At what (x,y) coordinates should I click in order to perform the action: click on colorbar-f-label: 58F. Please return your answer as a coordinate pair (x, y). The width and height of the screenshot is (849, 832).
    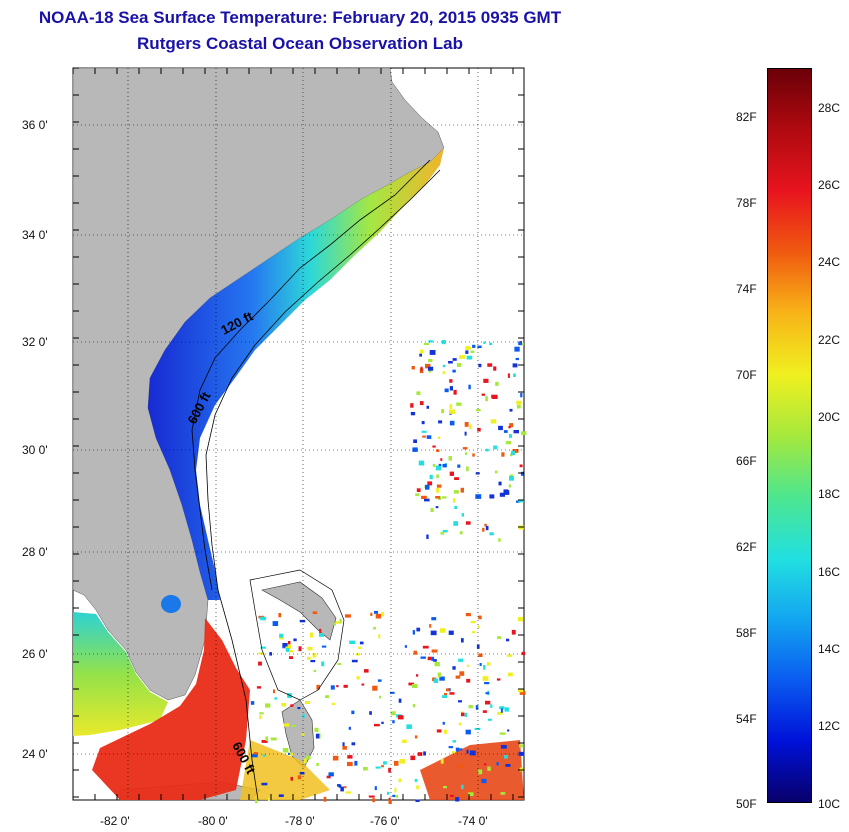
    Looking at the image, I should click on (746, 633).